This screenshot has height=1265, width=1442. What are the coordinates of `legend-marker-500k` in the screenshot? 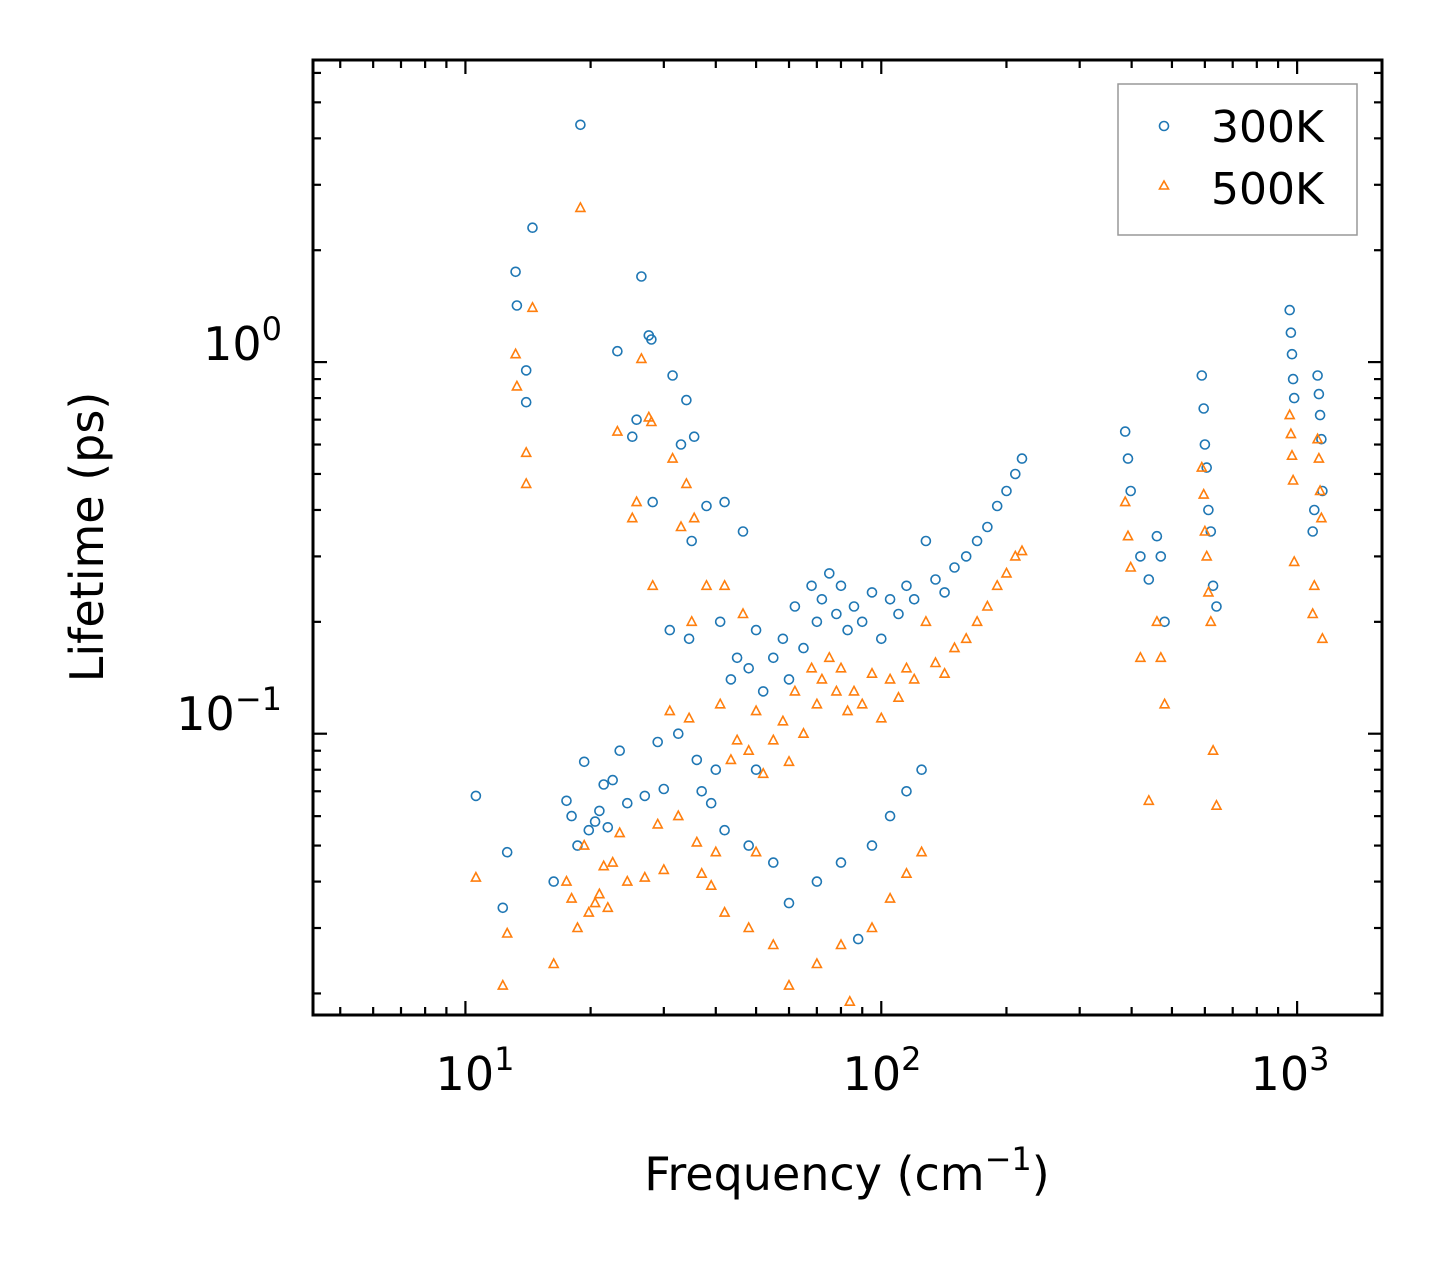 It's located at (1164, 184).